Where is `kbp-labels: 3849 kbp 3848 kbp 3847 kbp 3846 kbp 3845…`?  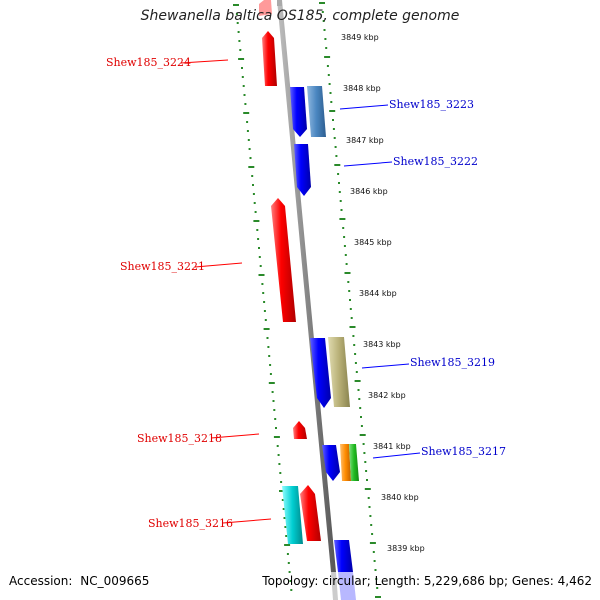
kbp-labels: 3849 kbp 3848 kbp 3847 kbp 3846 kbp 3845… is located at coordinates (383, 293).